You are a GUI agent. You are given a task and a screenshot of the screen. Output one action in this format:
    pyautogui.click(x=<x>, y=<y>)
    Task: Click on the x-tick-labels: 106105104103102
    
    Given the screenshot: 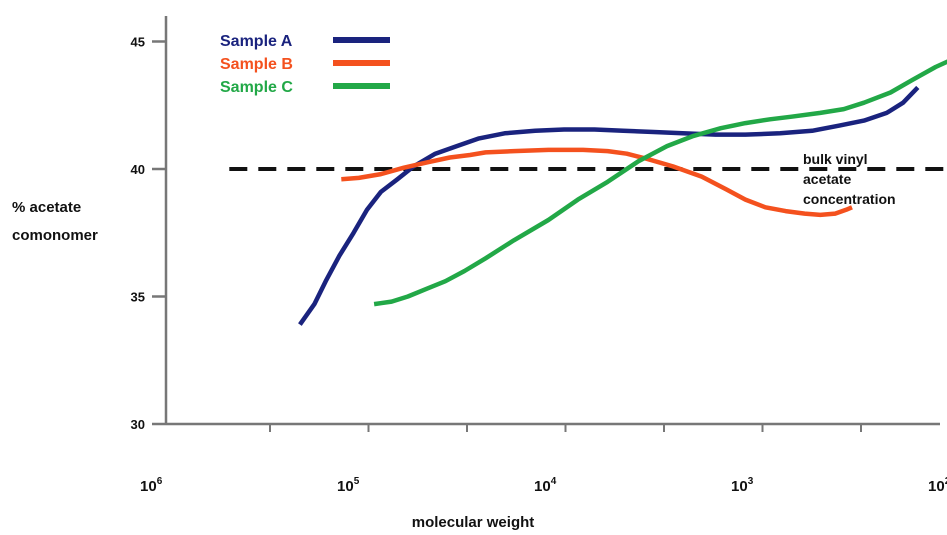 What is the action you would take?
    pyautogui.click(x=543, y=485)
    